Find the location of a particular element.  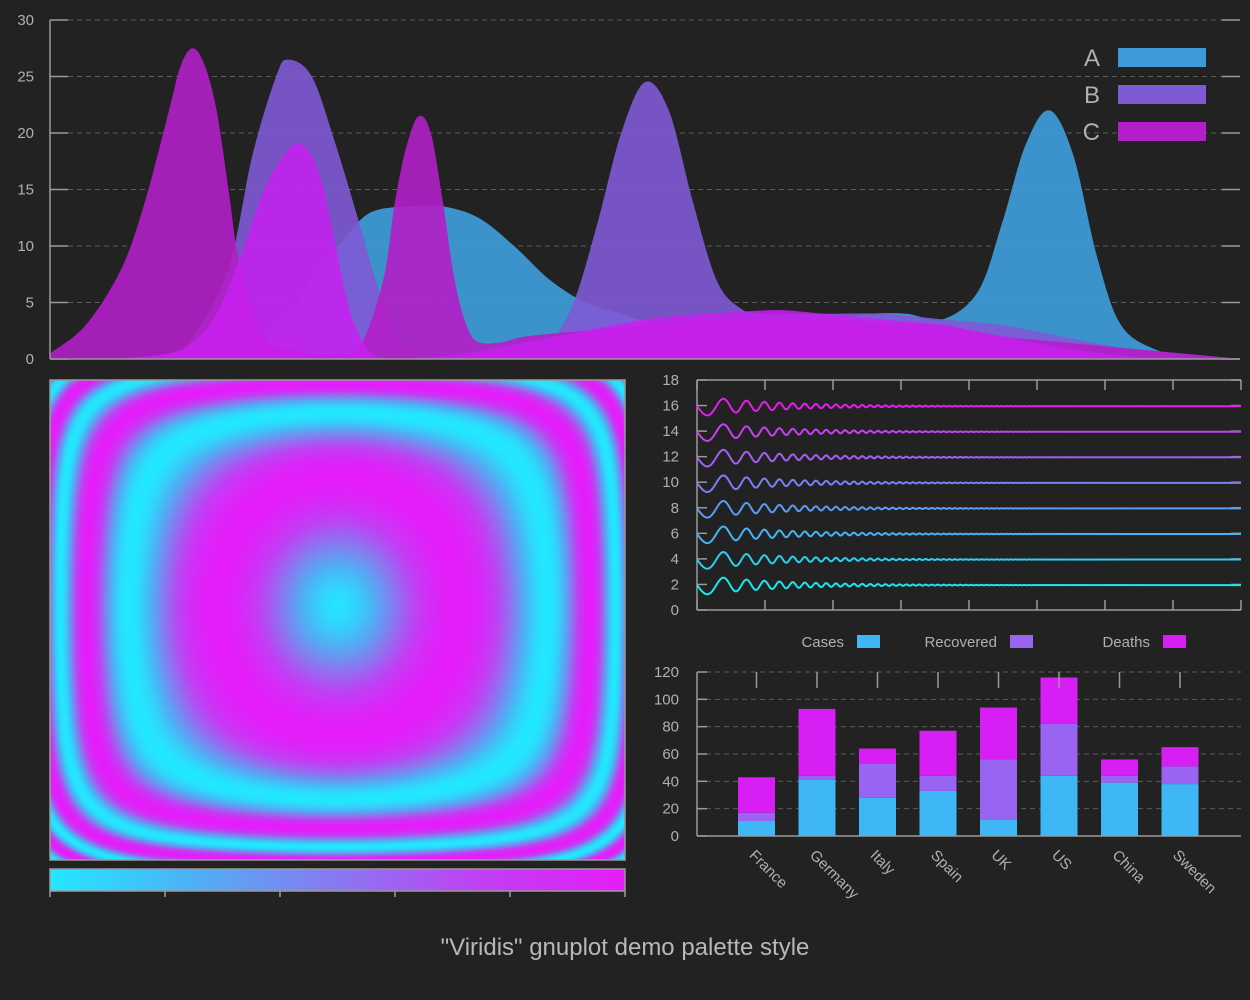

y-tick-label: 4 is located at coordinates (675, 559).